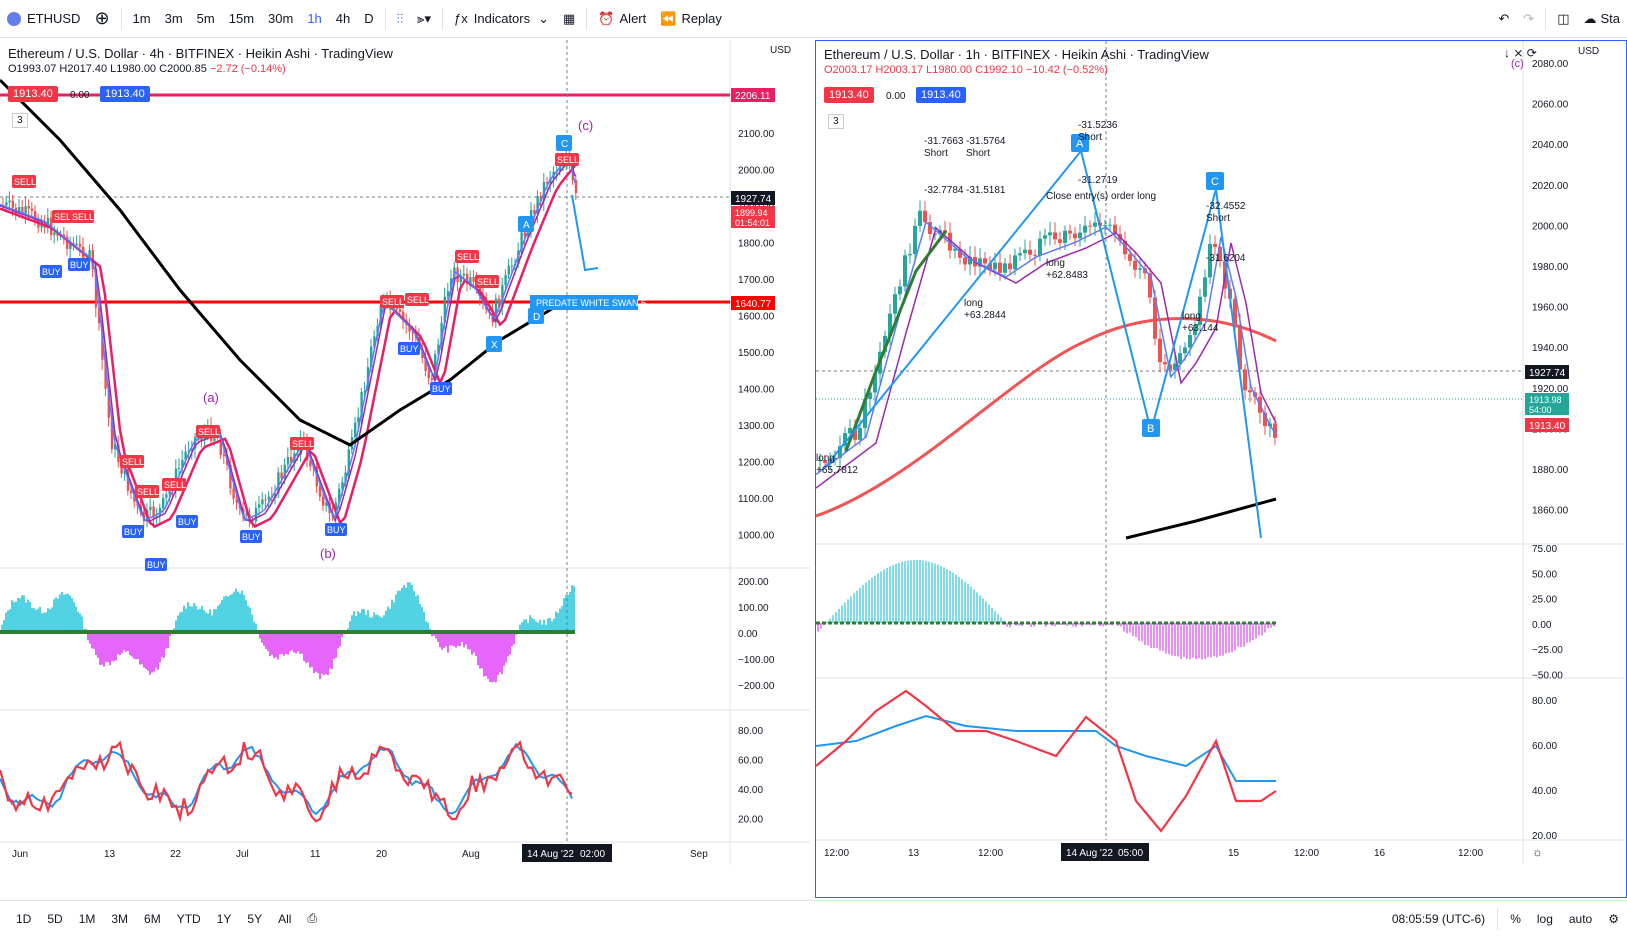  Describe the element at coordinates (255, 918) in the screenshot. I see `range-5y: 5Y` at that location.